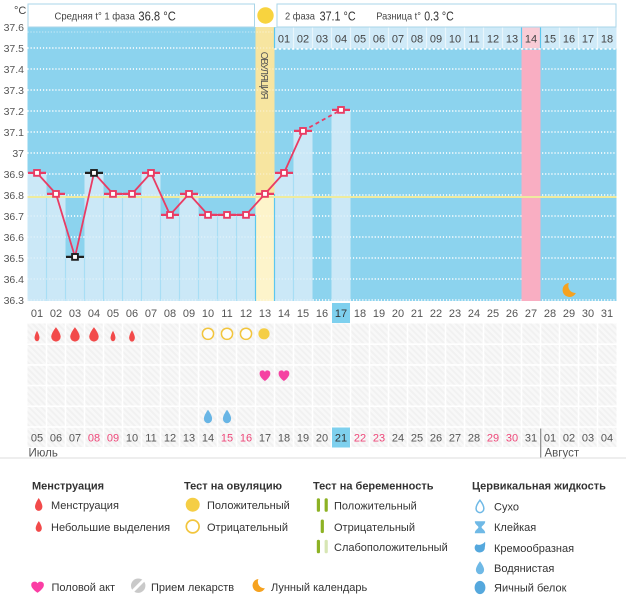  Describe the element at coordinates (263, 76) in the screenshot. I see `svg-text: ОВУЛЯЦИЯ` at that location.